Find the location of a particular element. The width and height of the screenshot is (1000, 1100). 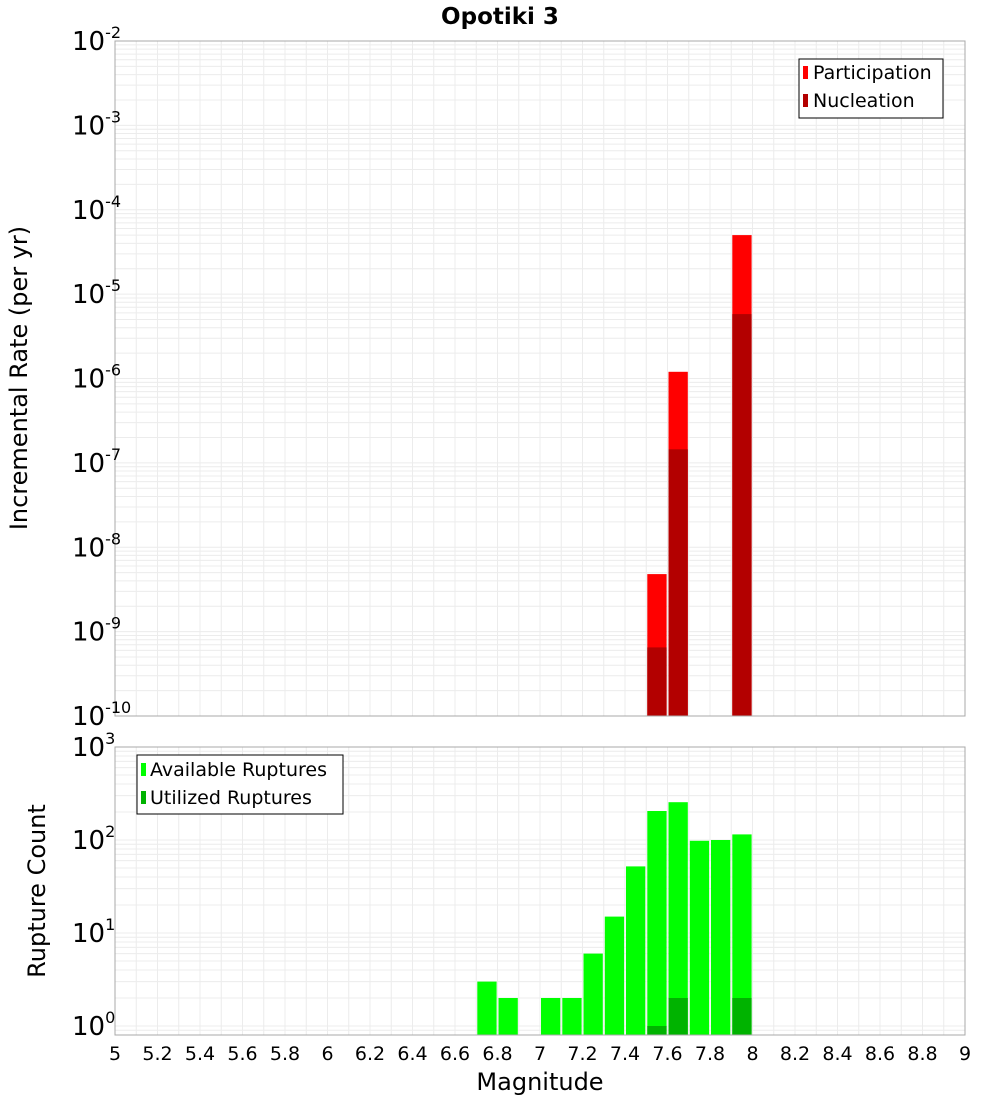

chart-title: Opotiki 3 is located at coordinates (500, 17).